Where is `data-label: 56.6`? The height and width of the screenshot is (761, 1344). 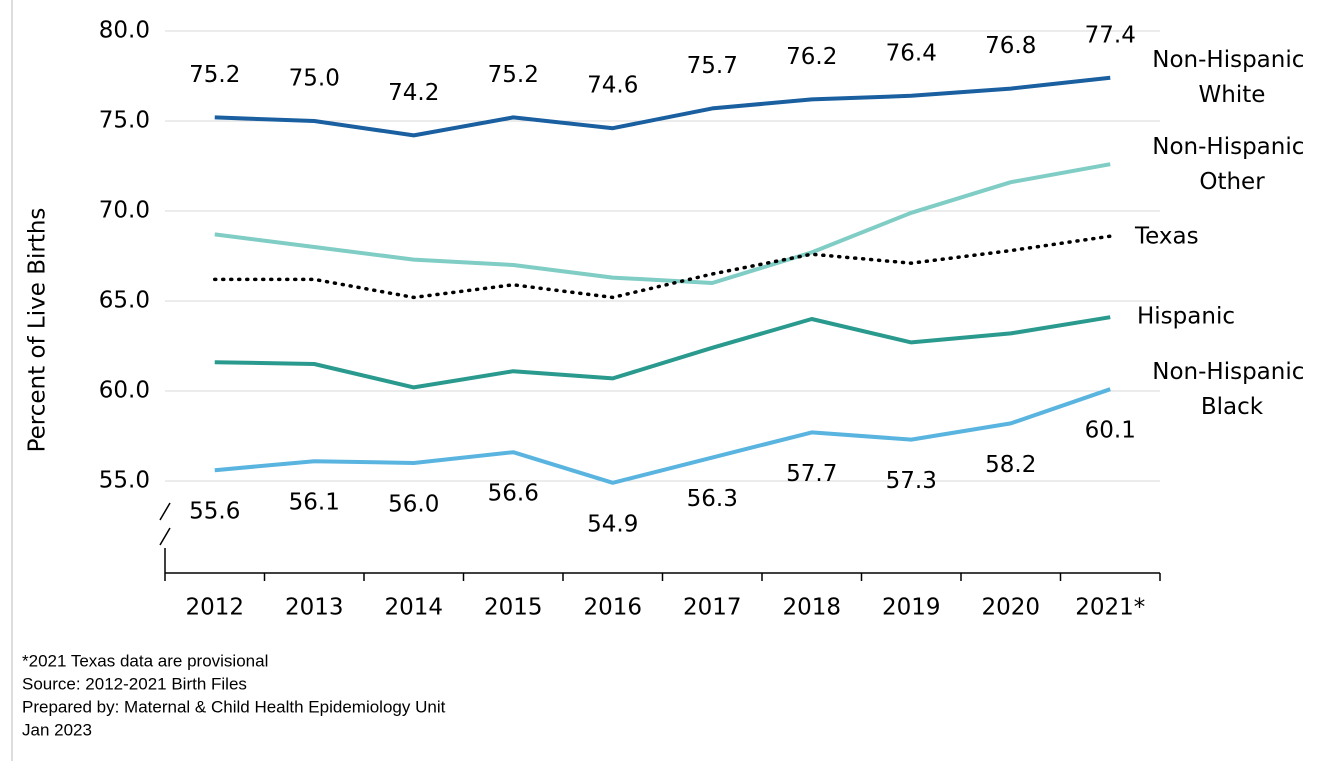 data-label: 56.6 is located at coordinates (513, 494).